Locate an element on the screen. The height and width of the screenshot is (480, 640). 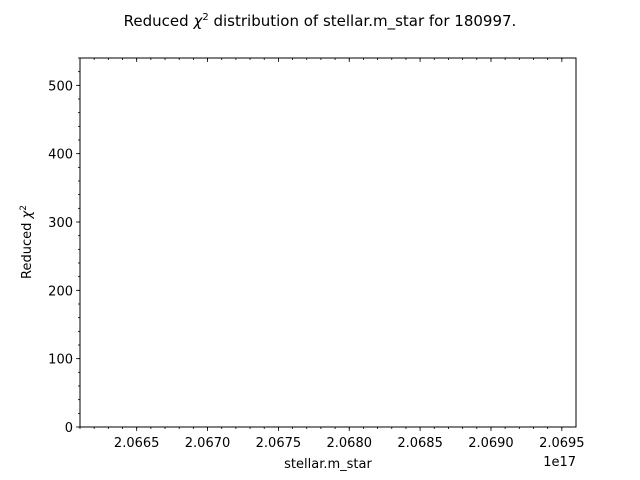
x-tick-label: 2.0670 is located at coordinates (208, 443).